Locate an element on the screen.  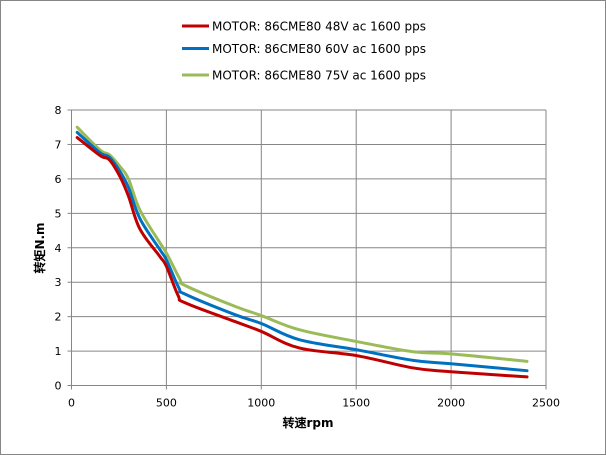
x-axis-title: 转速rpm is located at coordinates (307, 422).